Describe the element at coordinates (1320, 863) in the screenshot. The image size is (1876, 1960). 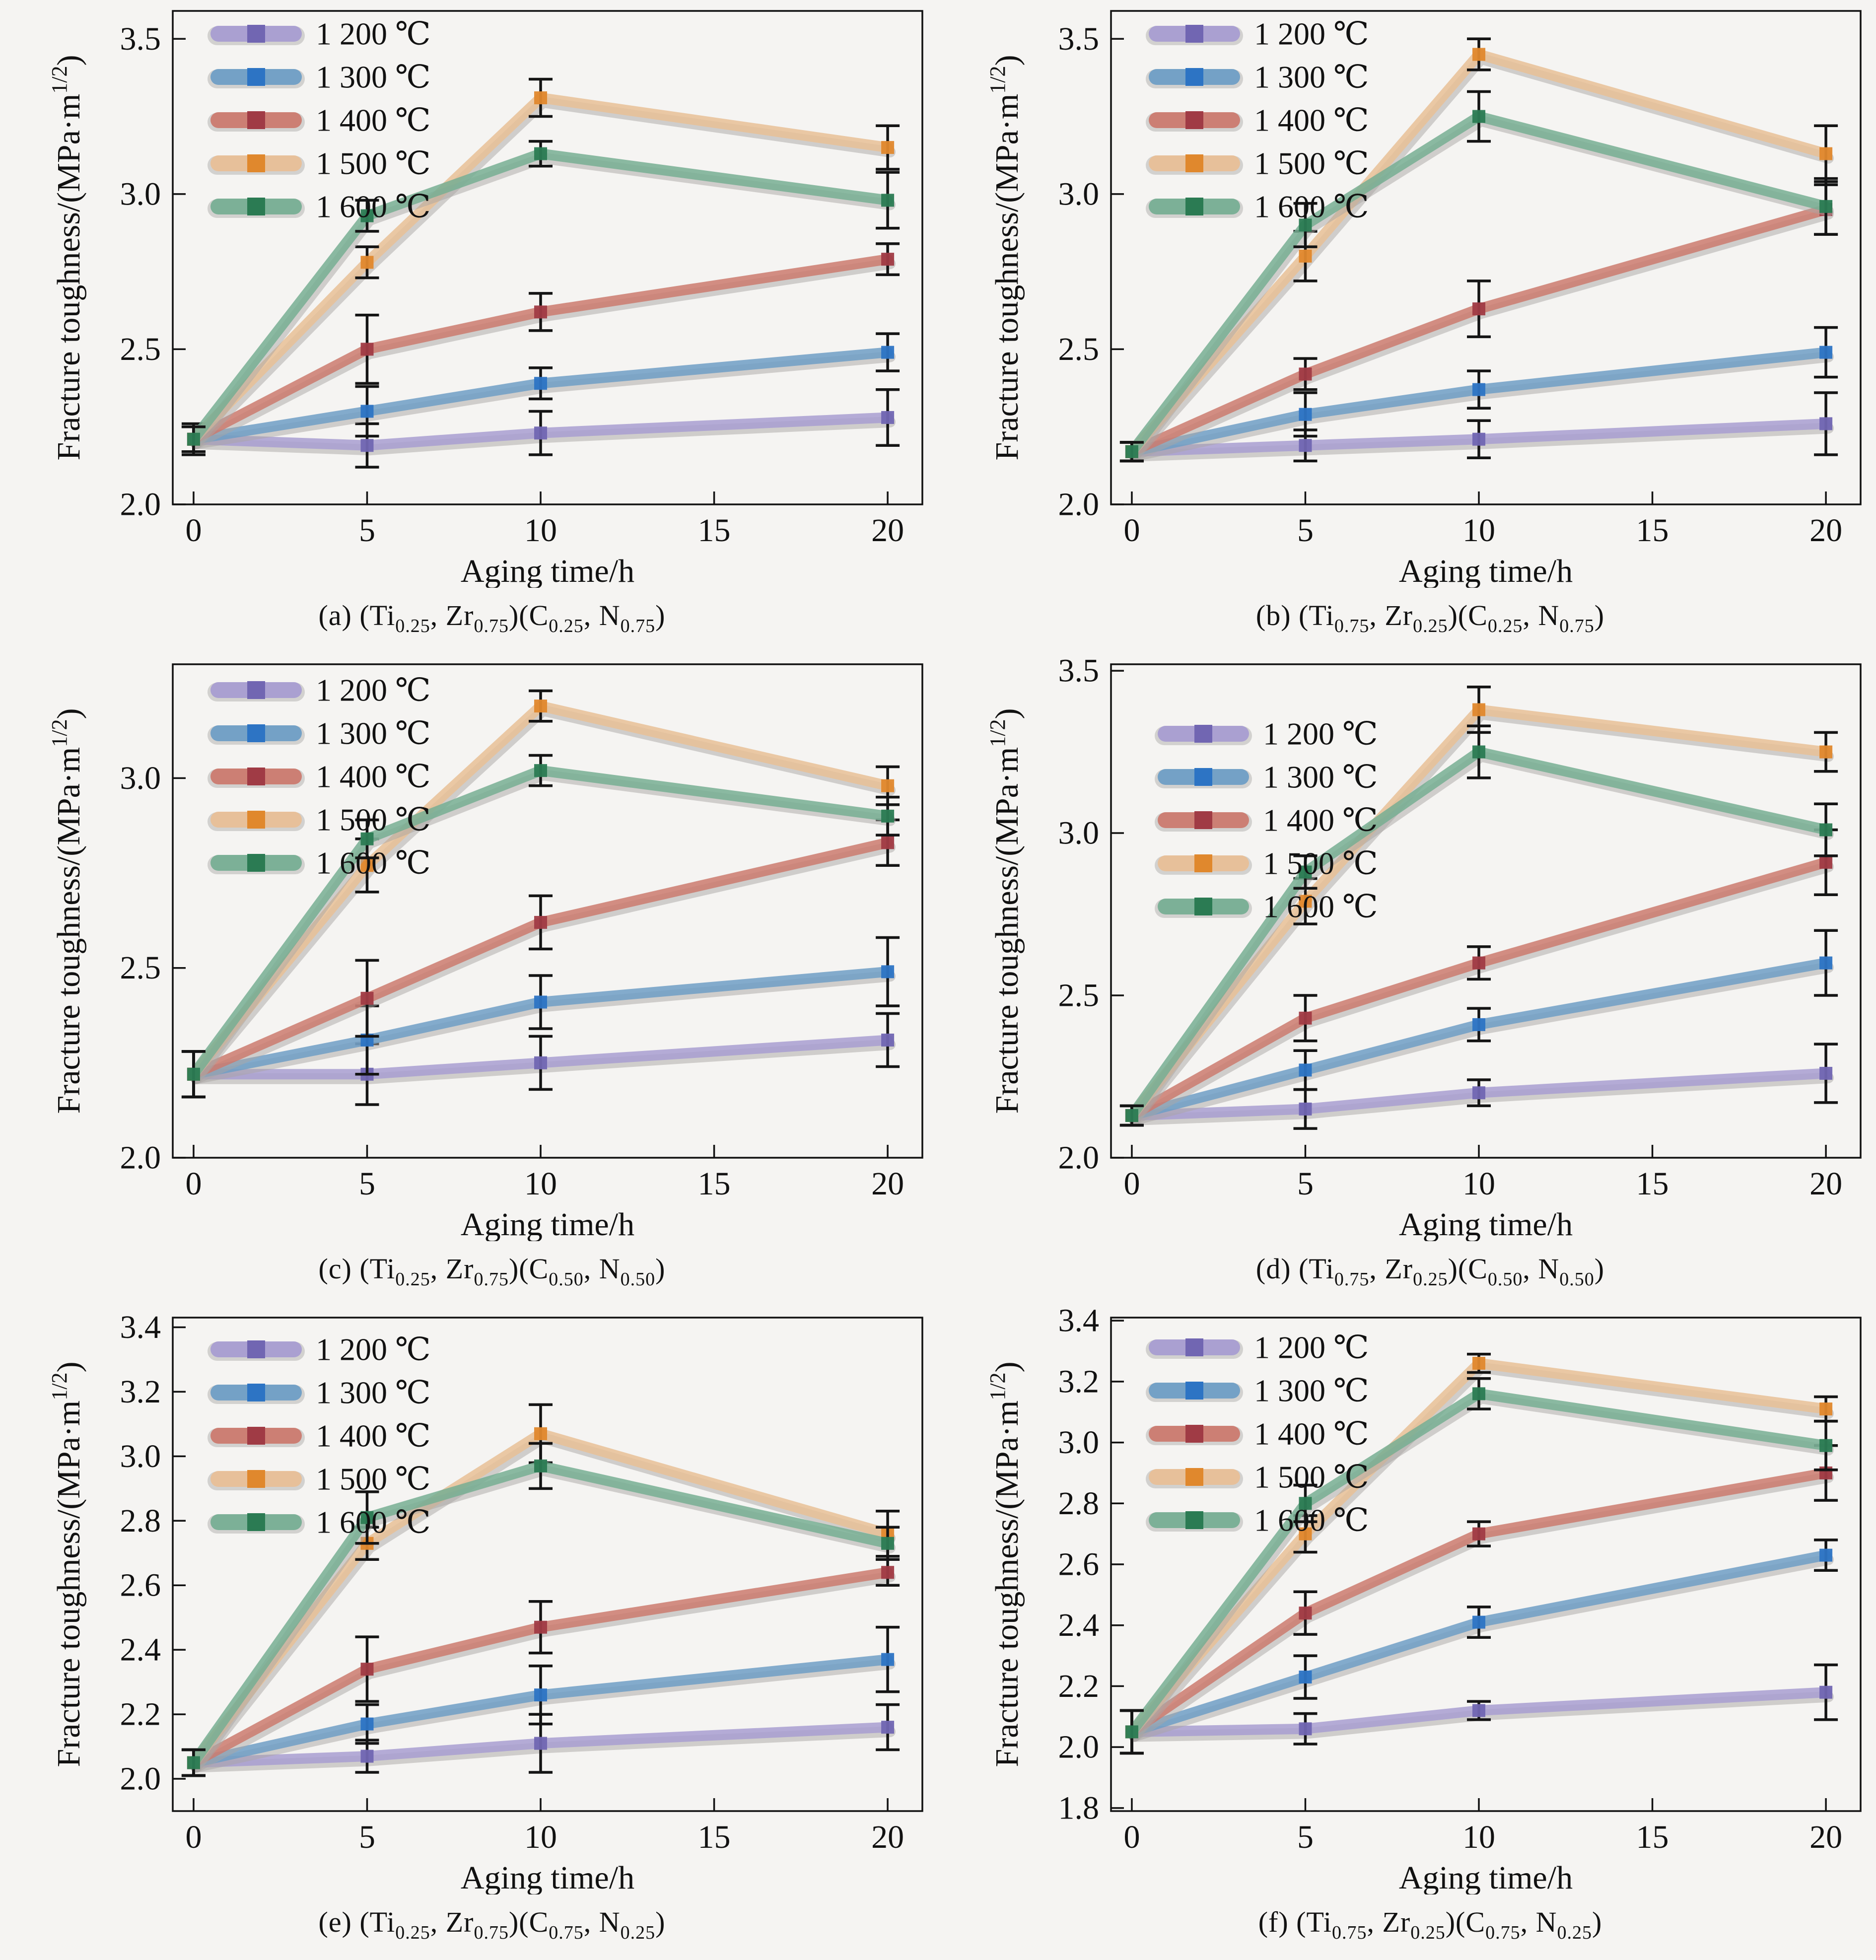
I see `legend-label: 1 500 ℃` at that location.